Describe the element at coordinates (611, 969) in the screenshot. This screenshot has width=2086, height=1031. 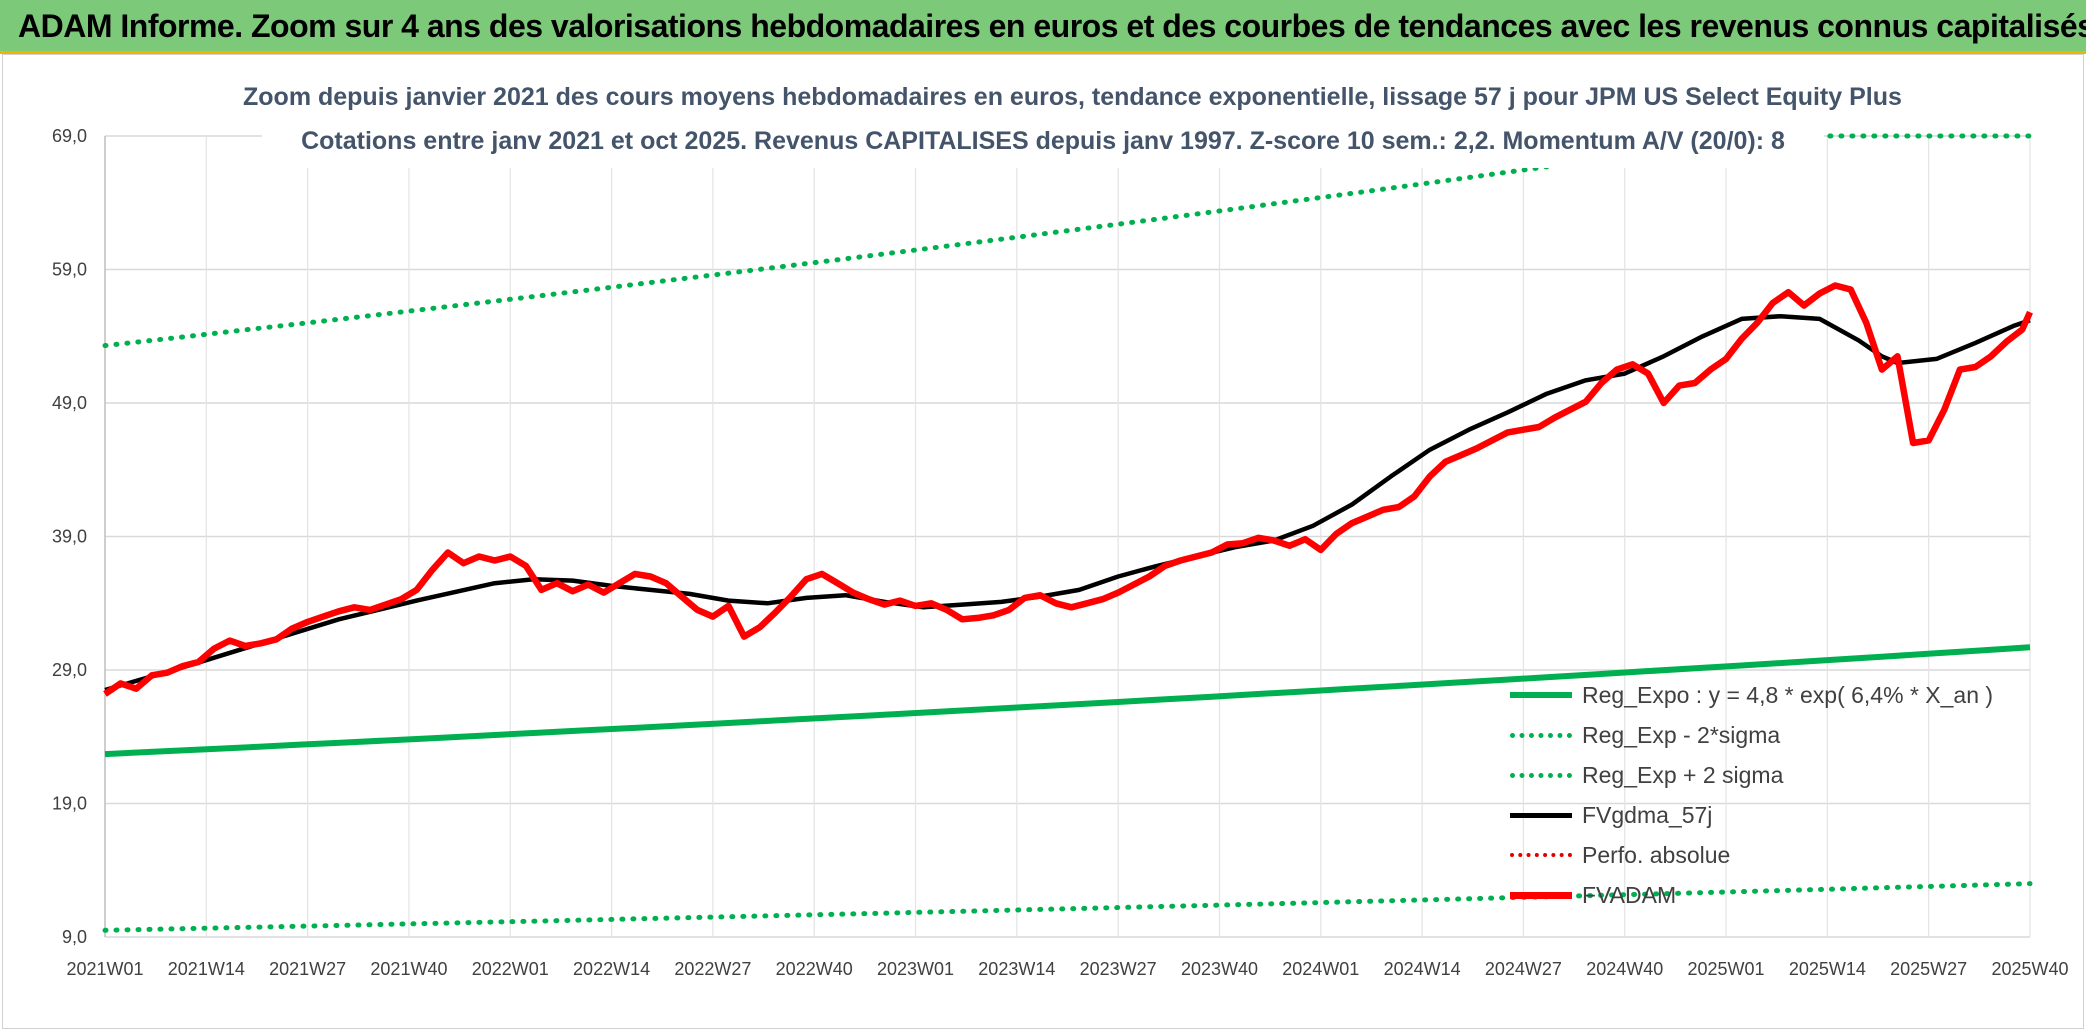
I see `x-tick-label: 2022W14` at that location.